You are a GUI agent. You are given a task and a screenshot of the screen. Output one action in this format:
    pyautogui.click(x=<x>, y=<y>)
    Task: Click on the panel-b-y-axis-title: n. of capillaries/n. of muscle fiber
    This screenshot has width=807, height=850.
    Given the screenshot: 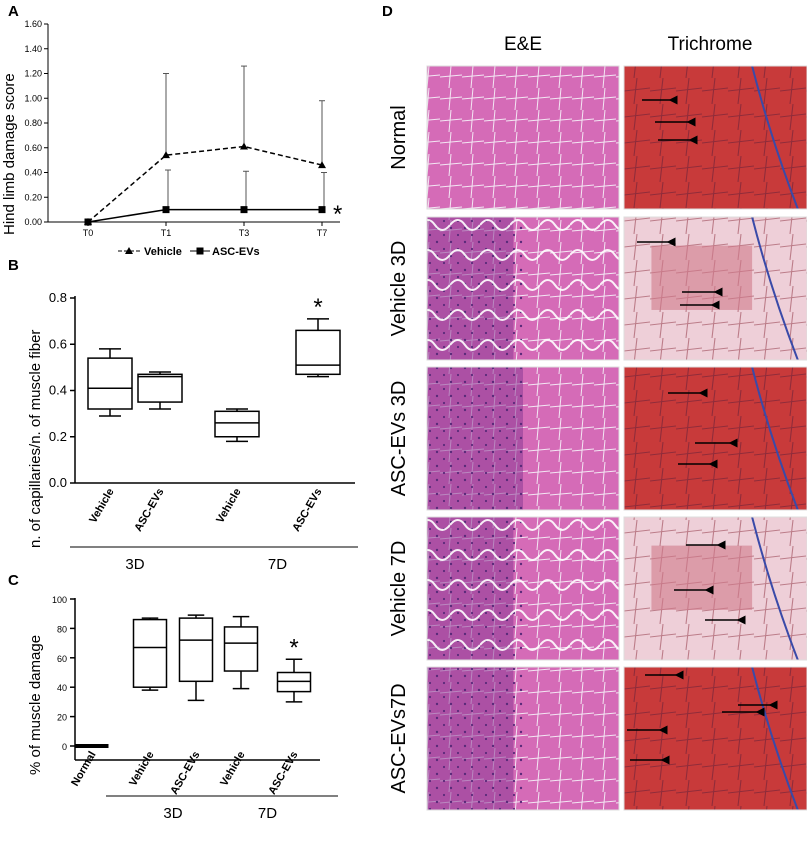 What is the action you would take?
    pyautogui.click(x=35, y=439)
    